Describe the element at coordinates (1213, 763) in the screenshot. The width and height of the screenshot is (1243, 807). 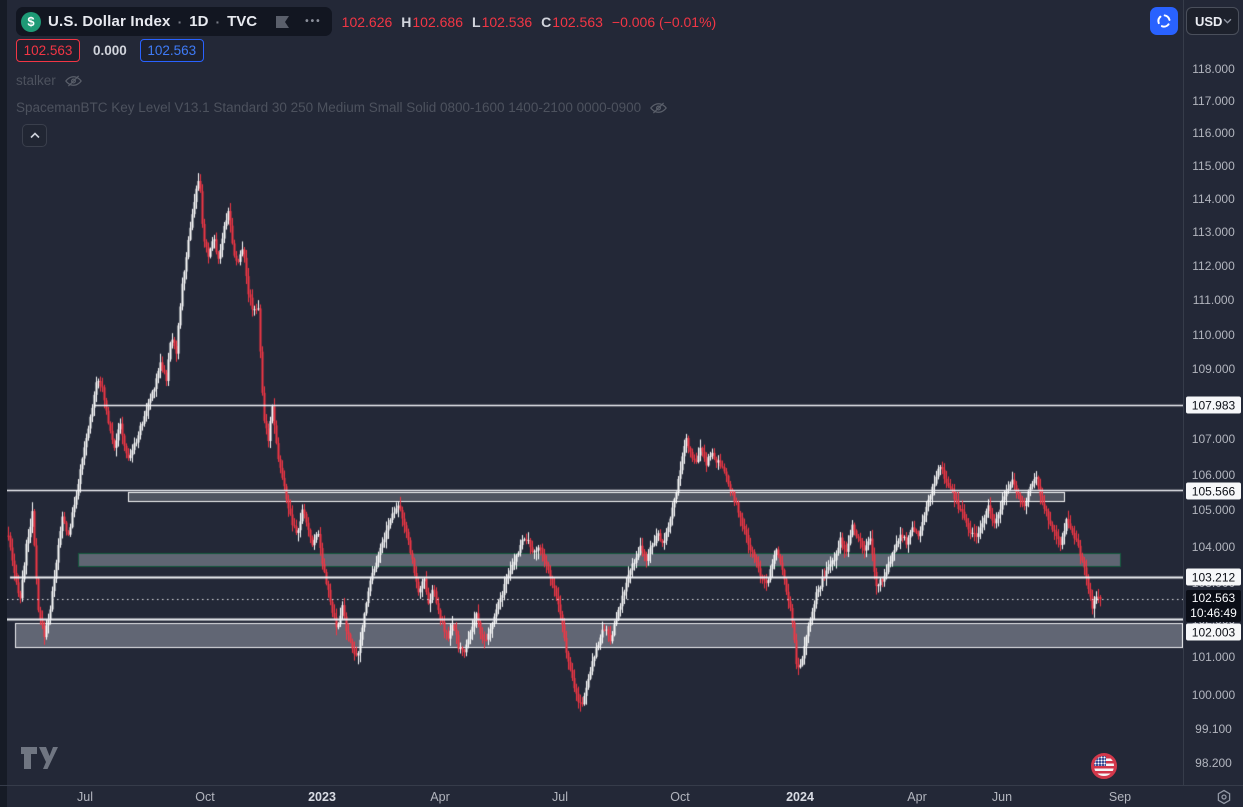
I see `price-tick: 98.200` at that location.